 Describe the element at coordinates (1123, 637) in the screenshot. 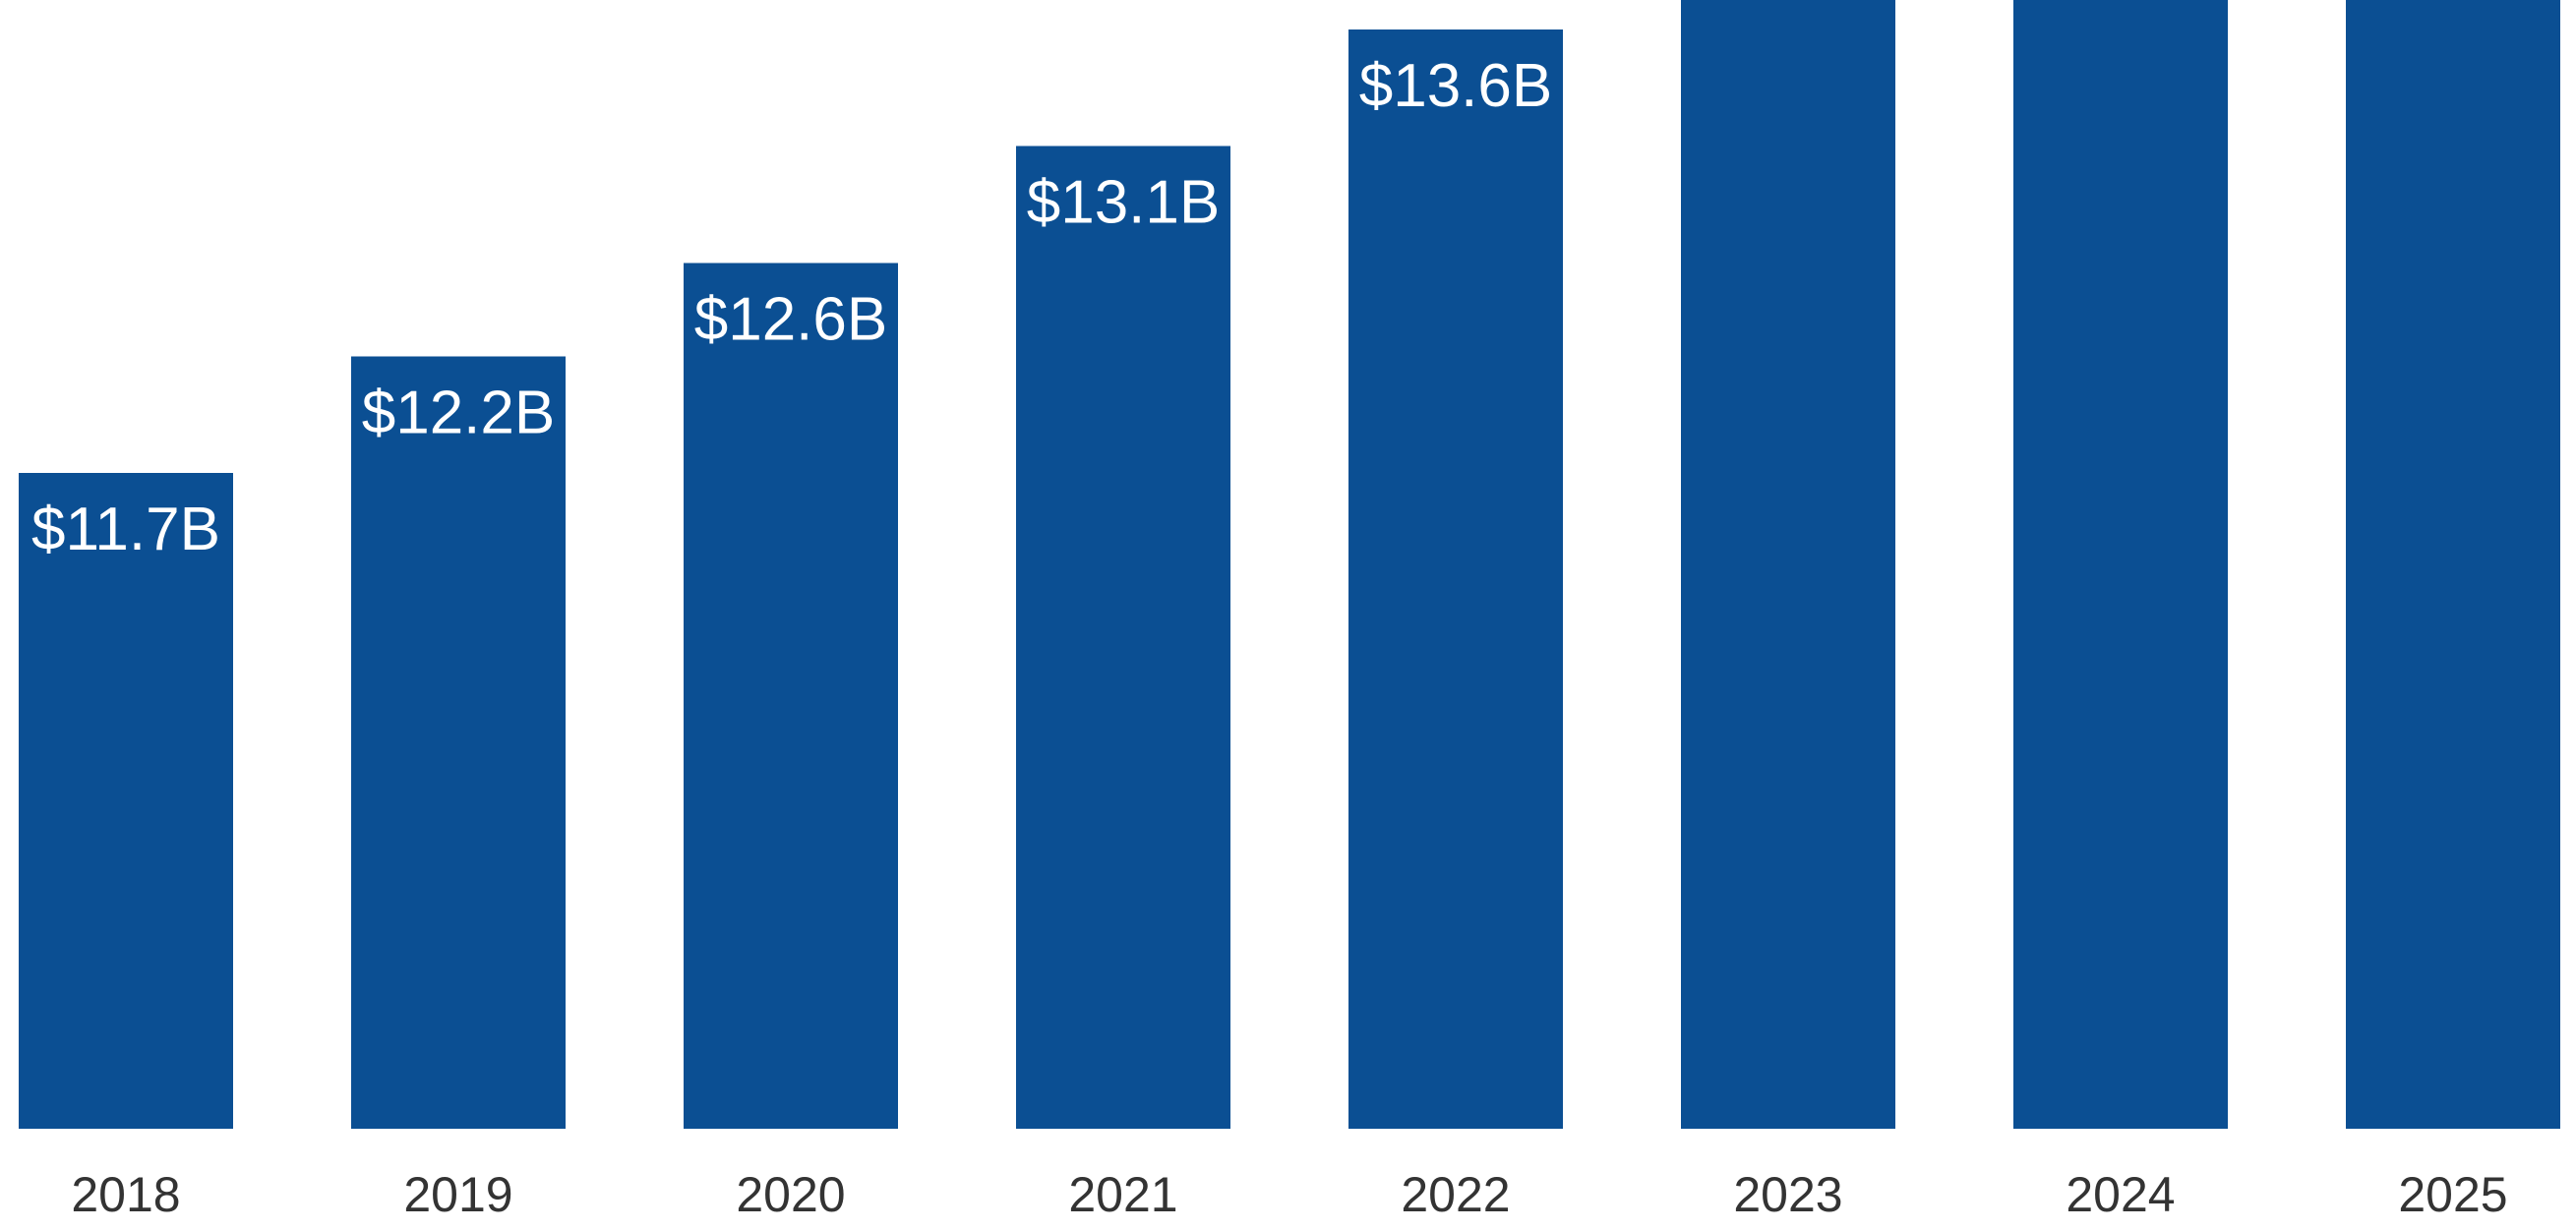

I see `bar-2021` at that location.